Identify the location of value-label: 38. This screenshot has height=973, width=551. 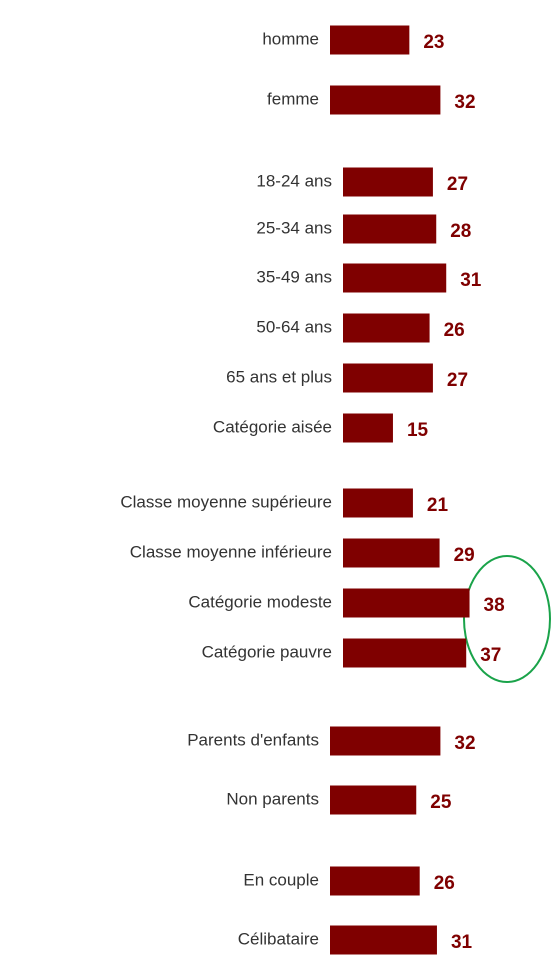
(494, 605).